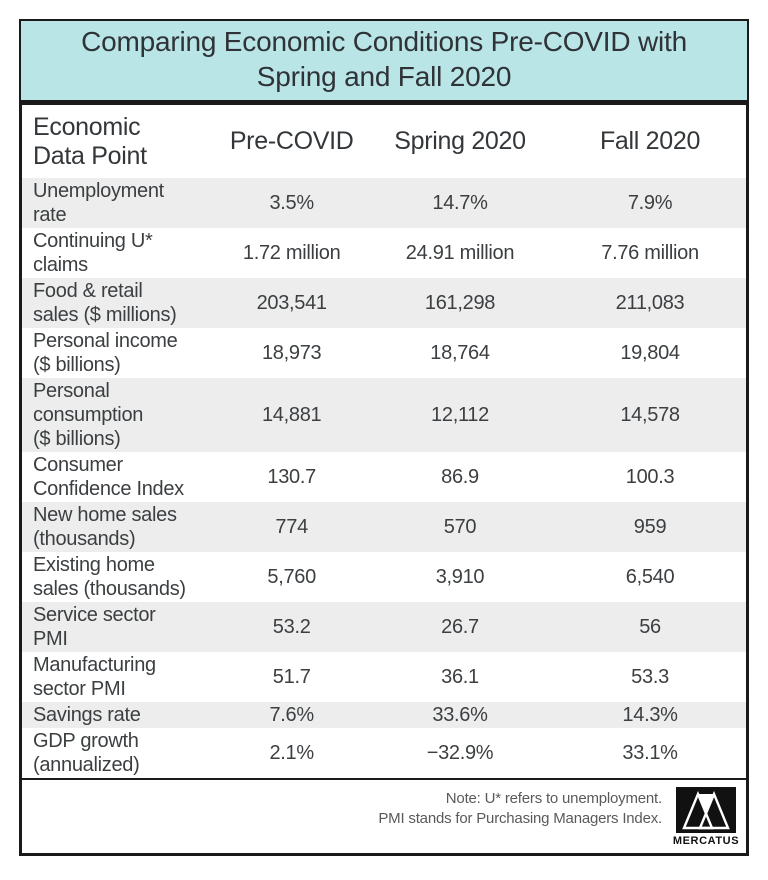 The width and height of the screenshot is (768, 880). Describe the element at coordinates (650, 252) in the screenshot. I see `cell-fall-2020: 7.76 million` at that location.